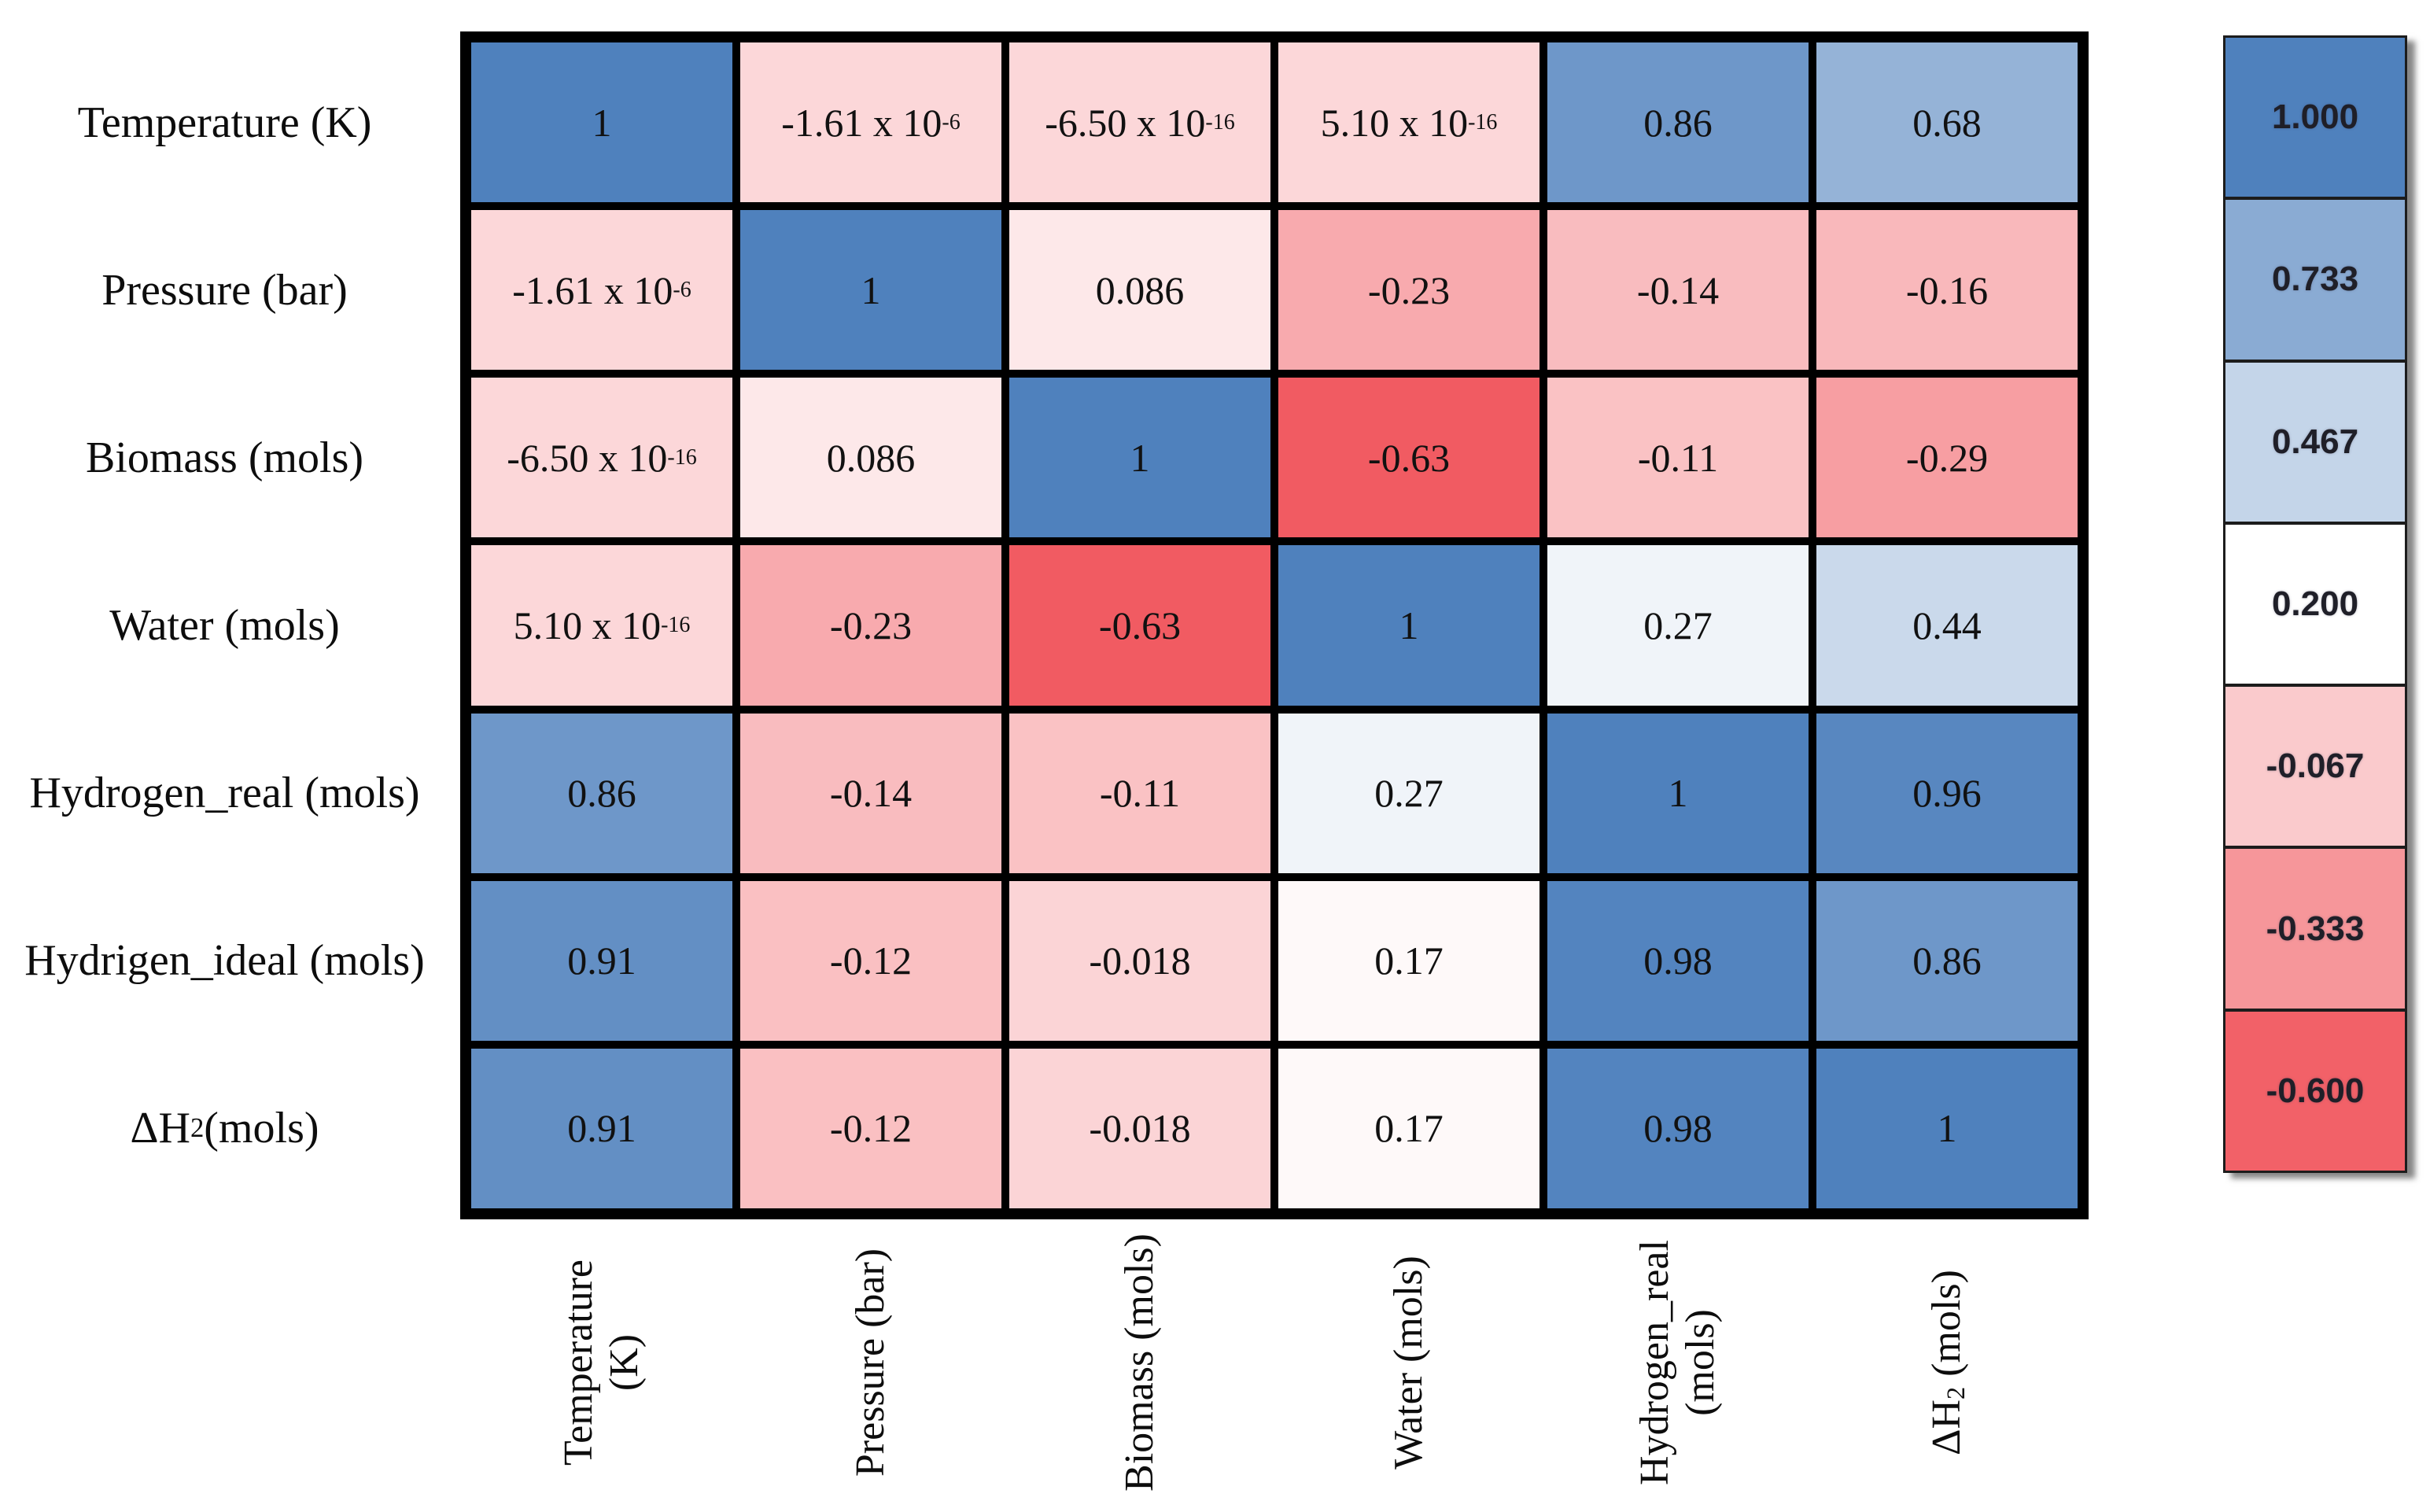  I want to click on legend-label: 0.467, so click(2315, 441).